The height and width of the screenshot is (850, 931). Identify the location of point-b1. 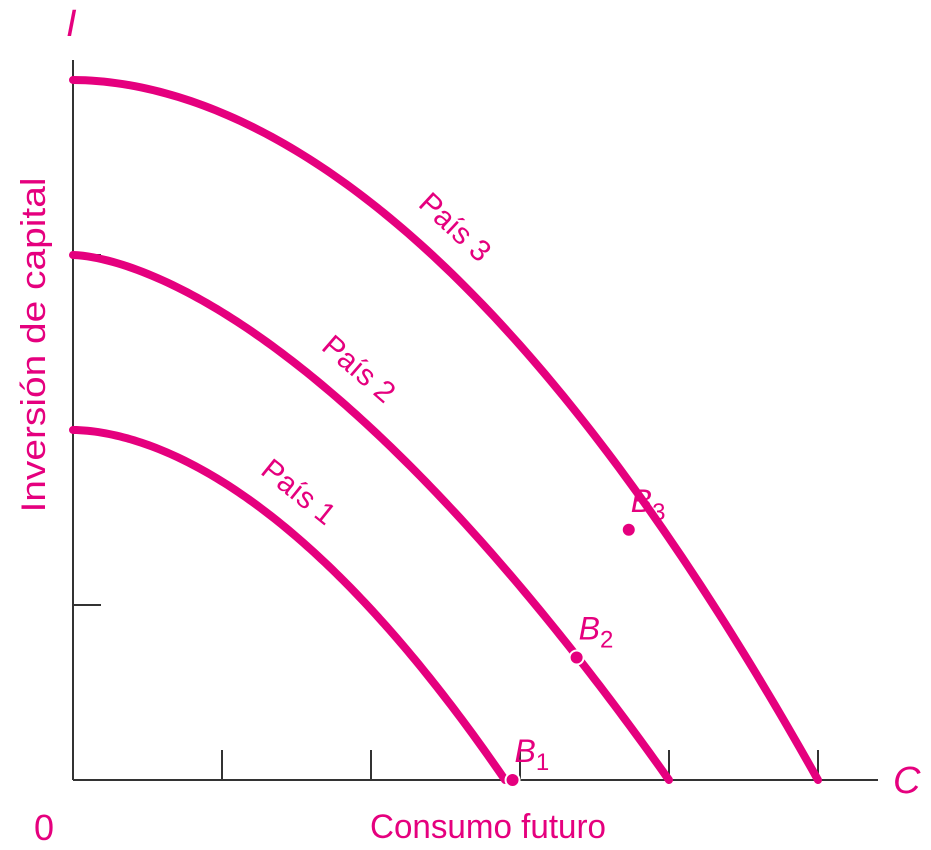
(512, 780).